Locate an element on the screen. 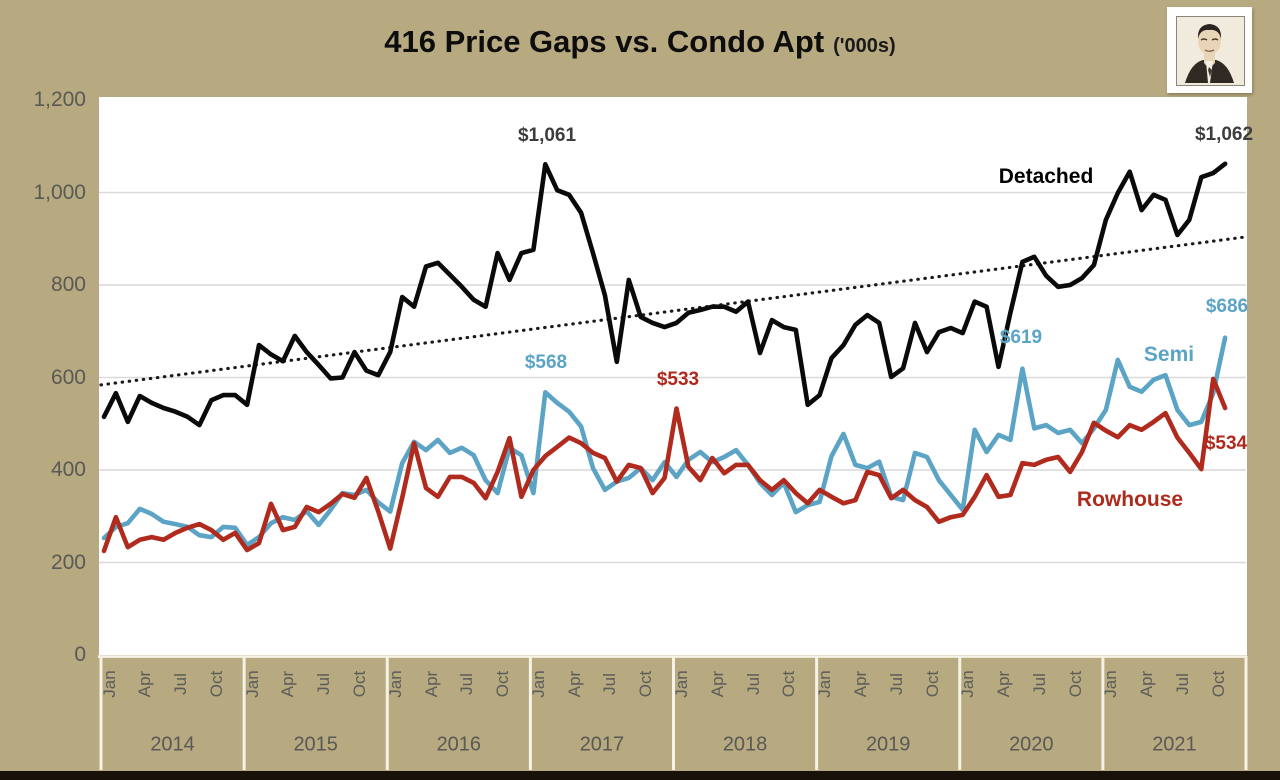  annotation-rowhouse-2018-peak: $533 is located at coordinates (678, 379).